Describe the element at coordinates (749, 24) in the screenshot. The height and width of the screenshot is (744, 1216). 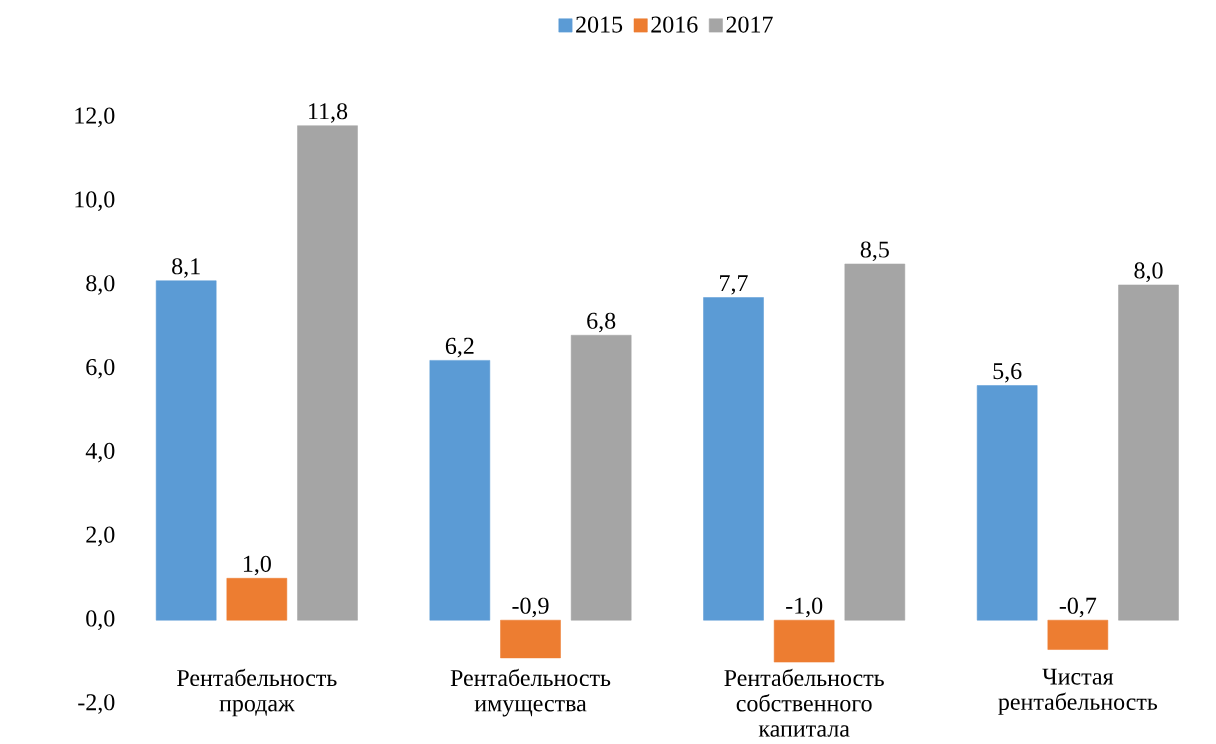
I see `legend-label: 2017` at that location.